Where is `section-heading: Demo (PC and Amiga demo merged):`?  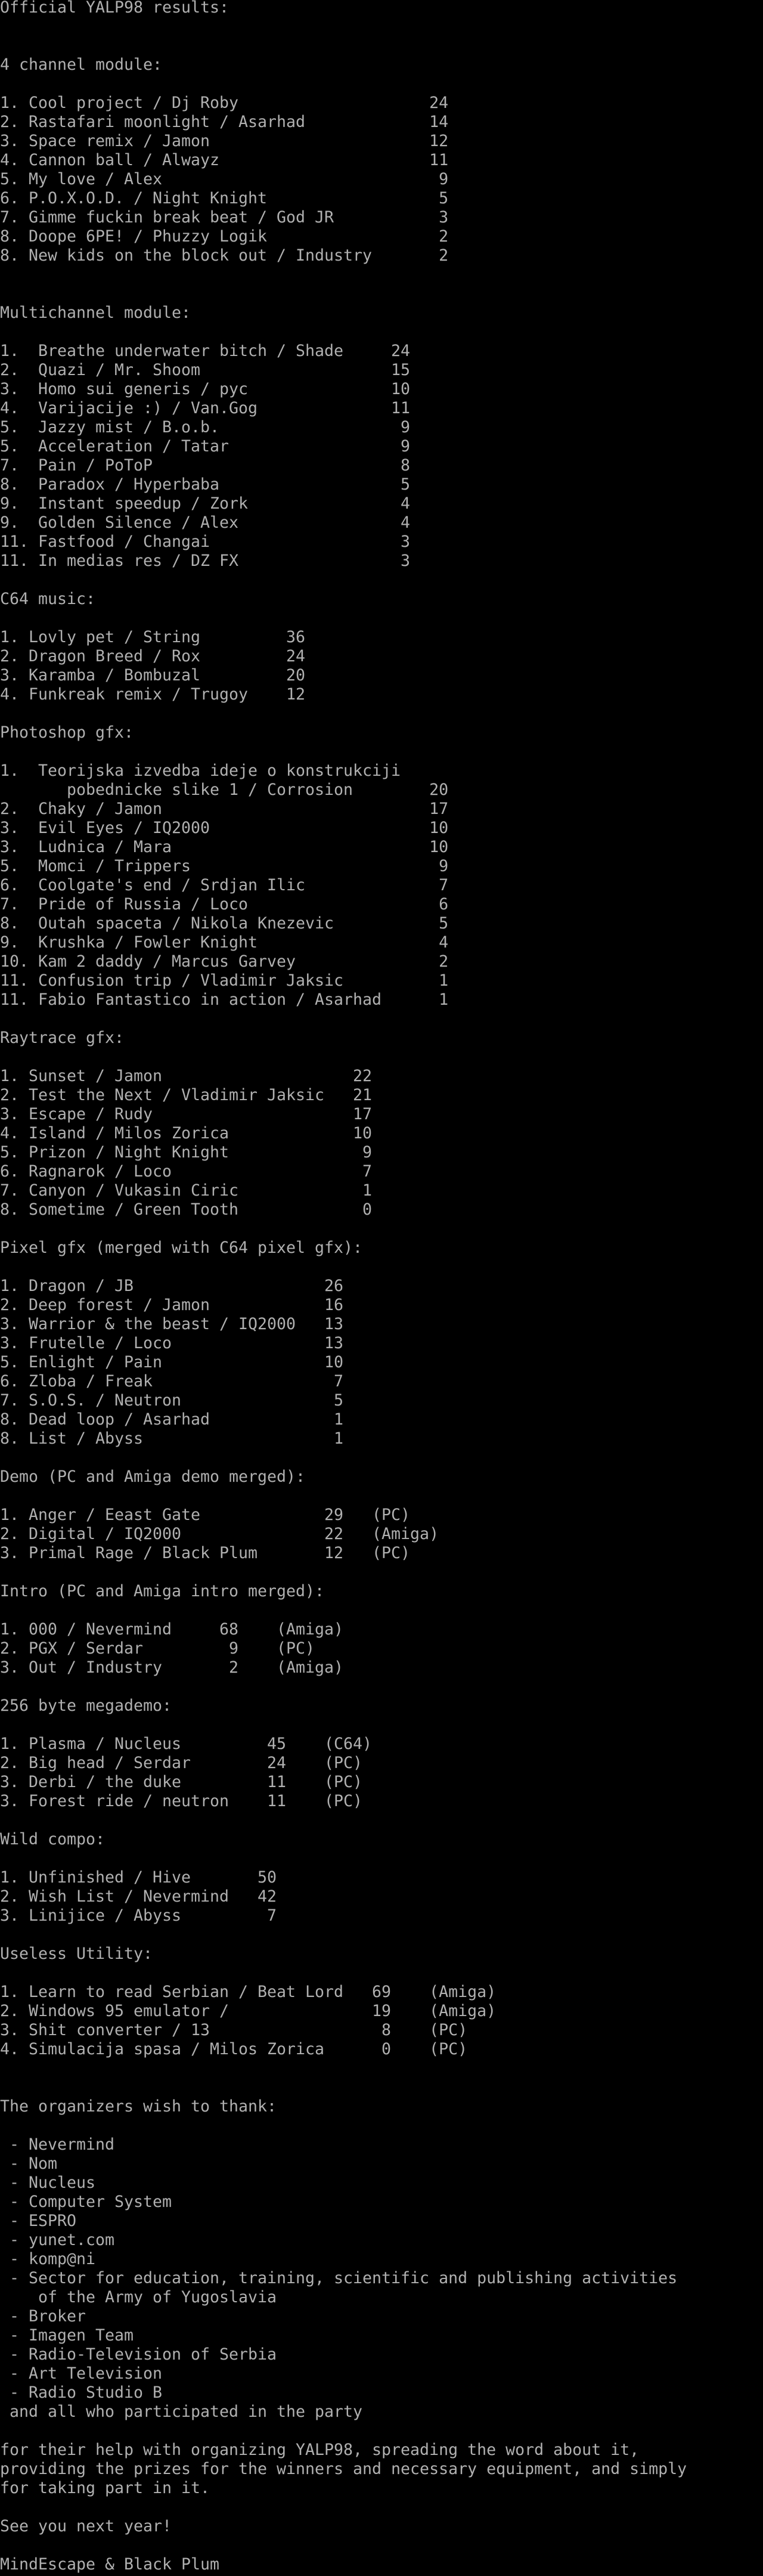 section-heading: Demo (PC and Amiga demo merged): is located at coordinates (153, 1476).